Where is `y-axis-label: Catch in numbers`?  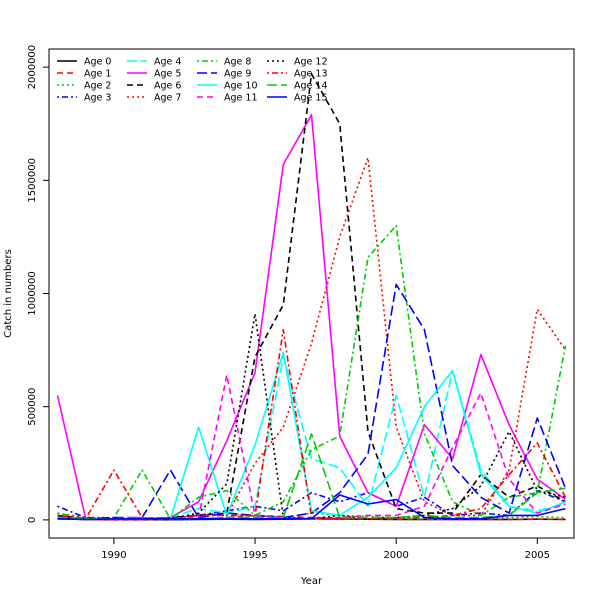
y-axis-label: Catch in numbers is located at coordinates (8, 293).